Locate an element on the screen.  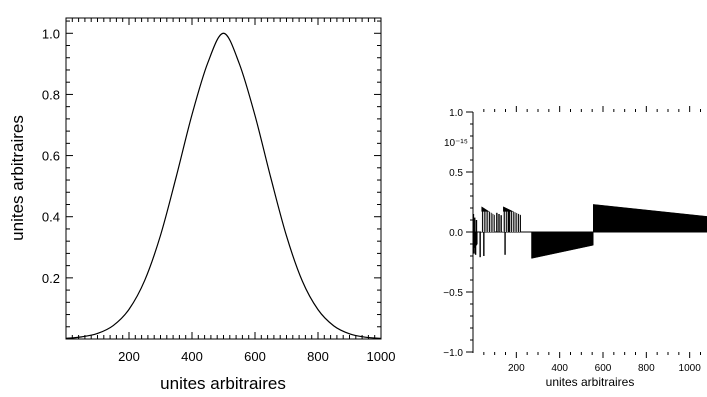
chart-left-x-tick-label: 600 is located at coordinates (255, 356).